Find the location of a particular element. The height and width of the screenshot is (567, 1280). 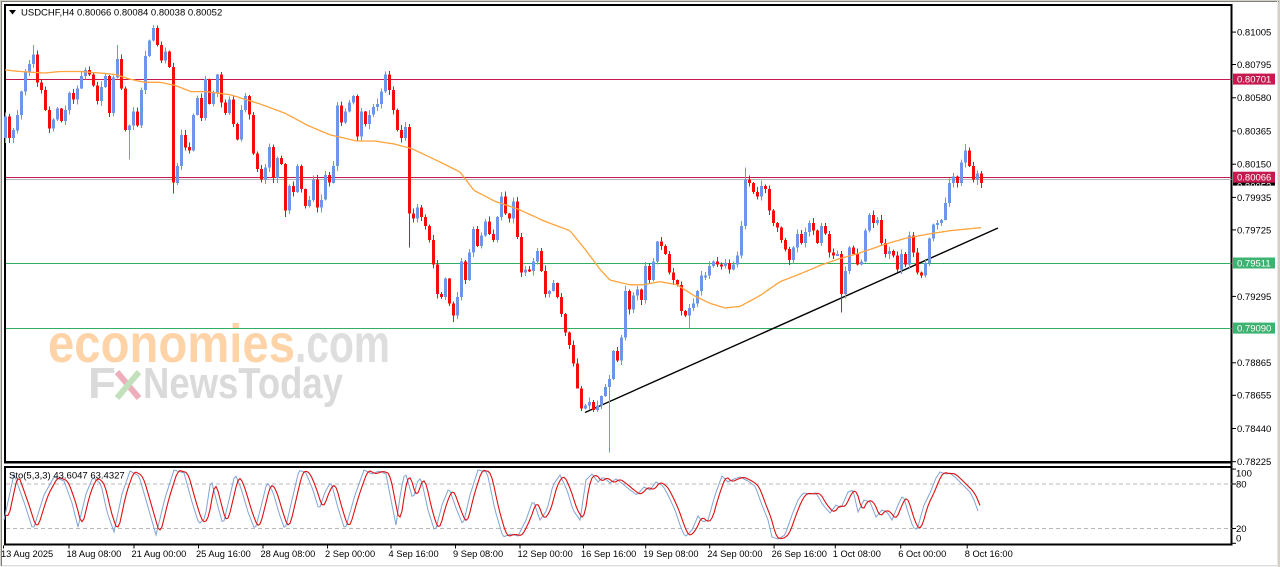

svg-text: 19 Sep 08:00 is located at coordinates (670, 554).